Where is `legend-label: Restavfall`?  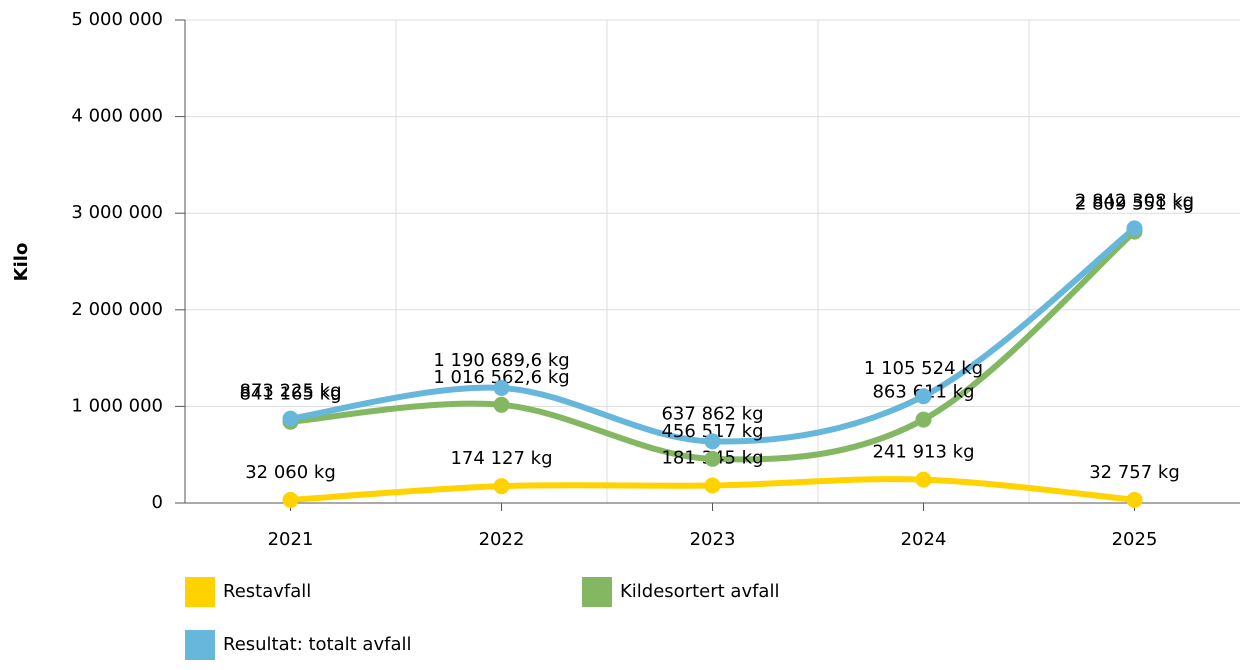 legend-label: Restavfall is located at coordinates (267, 591).